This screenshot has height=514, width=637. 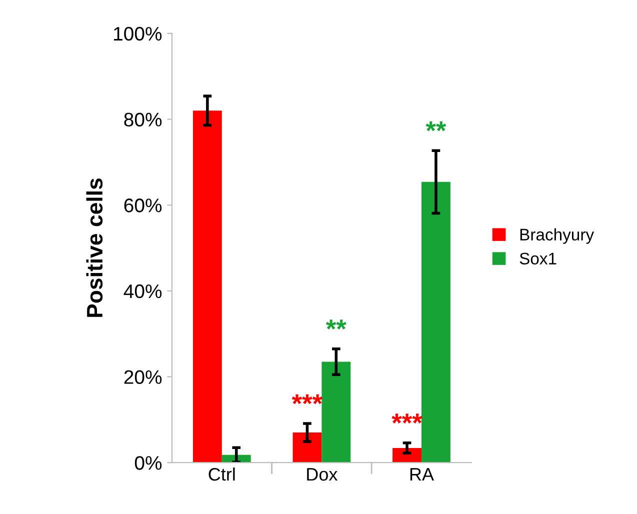 I want to click on x-tick-label: Dox, so click(x=322, y=474).